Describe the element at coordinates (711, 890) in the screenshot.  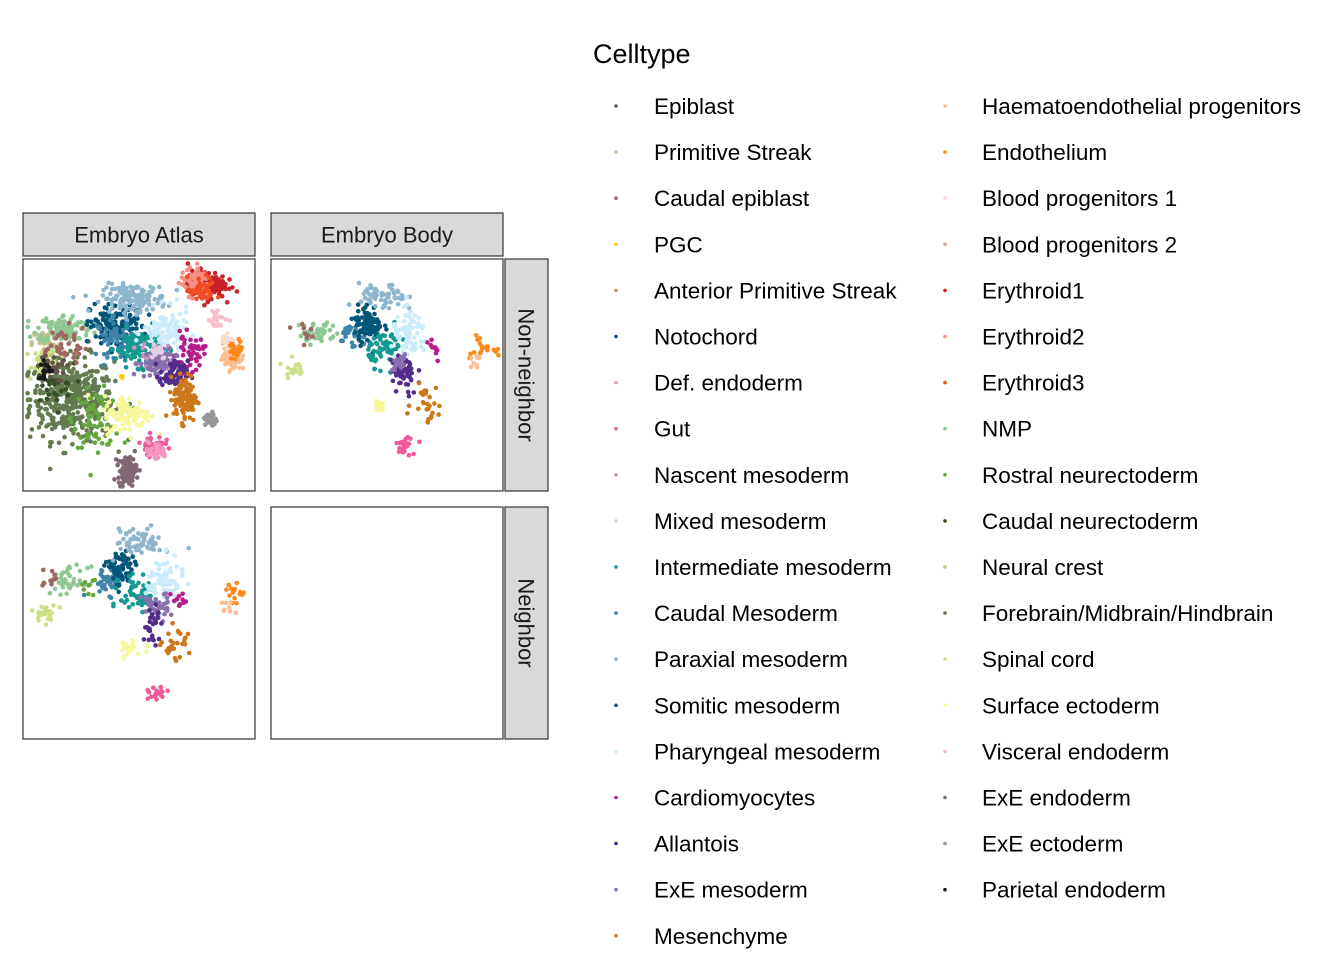
I see `legend-item-exe-mesoderm: ExE mesoderm` at that location.